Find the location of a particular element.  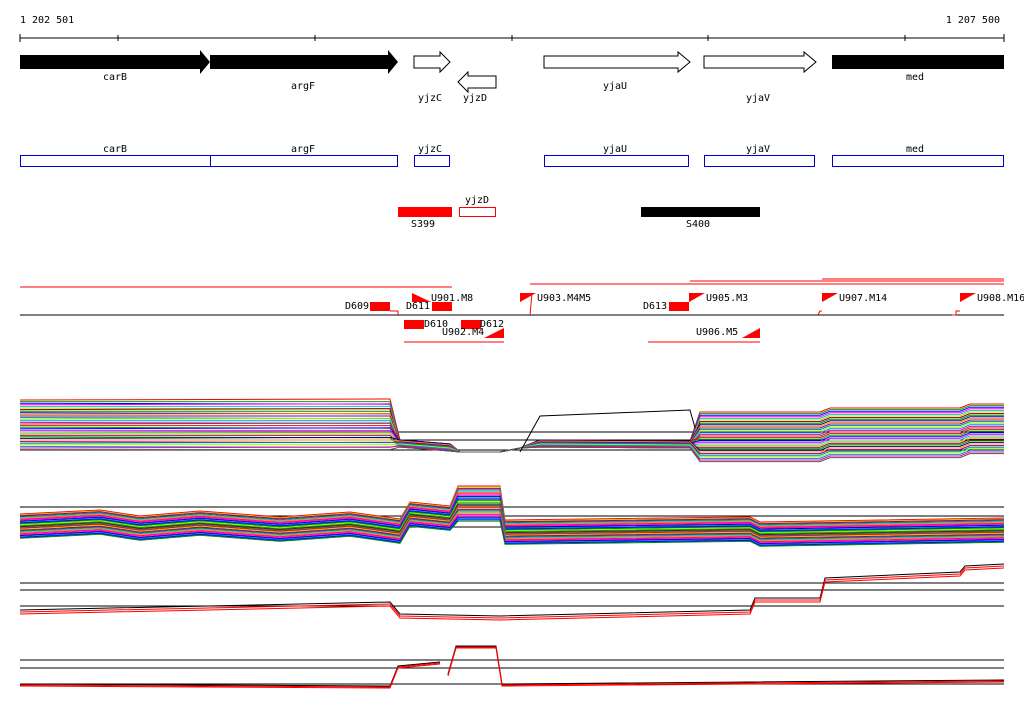

feature-label: D612 is located at coordinates (492, 324).